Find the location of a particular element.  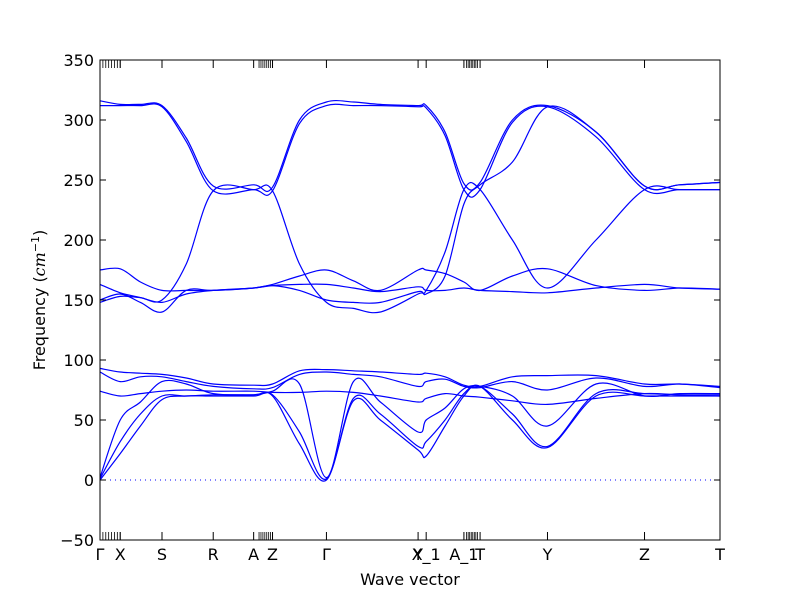

y-tick-label: 100 is located at coordinates (78, 360).